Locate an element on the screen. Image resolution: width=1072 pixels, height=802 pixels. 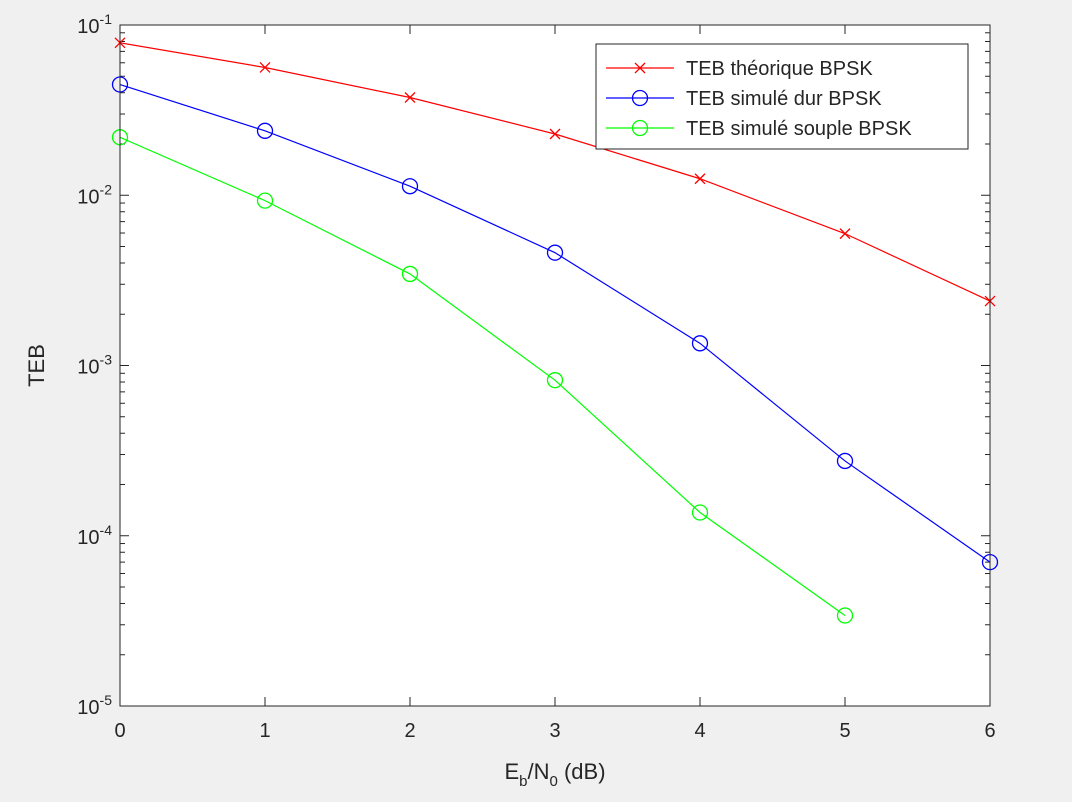
legend-label: TEB simulé souple BPSK is located at coordinates (799, 129).